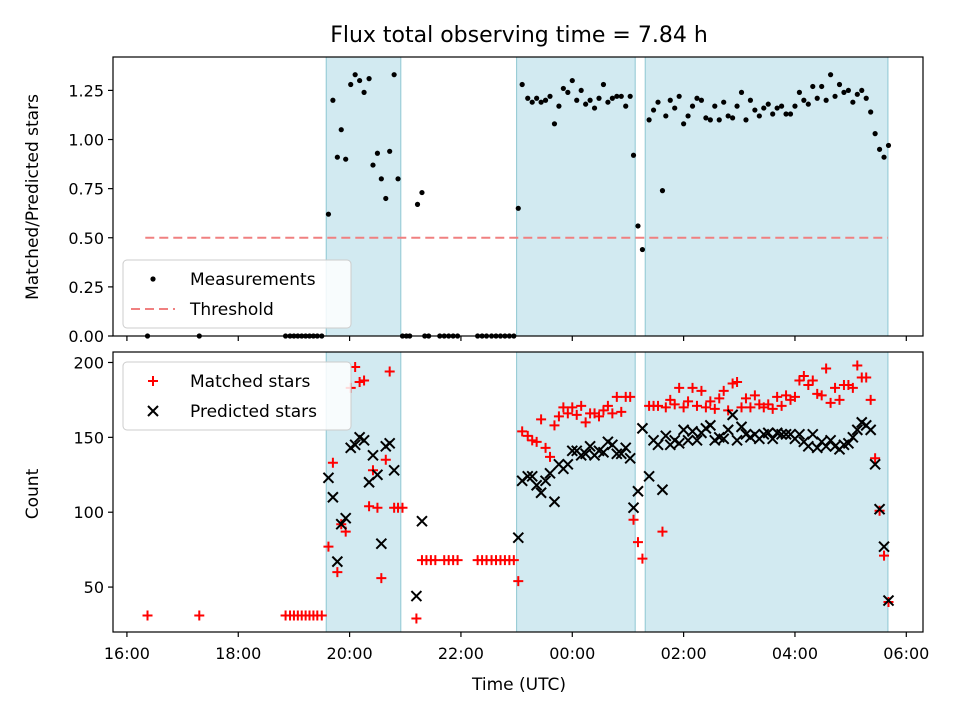  What do you see at coordinates (88, 362) in the screenshot?
I see `y-tick-label: 200` at bounding box center [88, 362].